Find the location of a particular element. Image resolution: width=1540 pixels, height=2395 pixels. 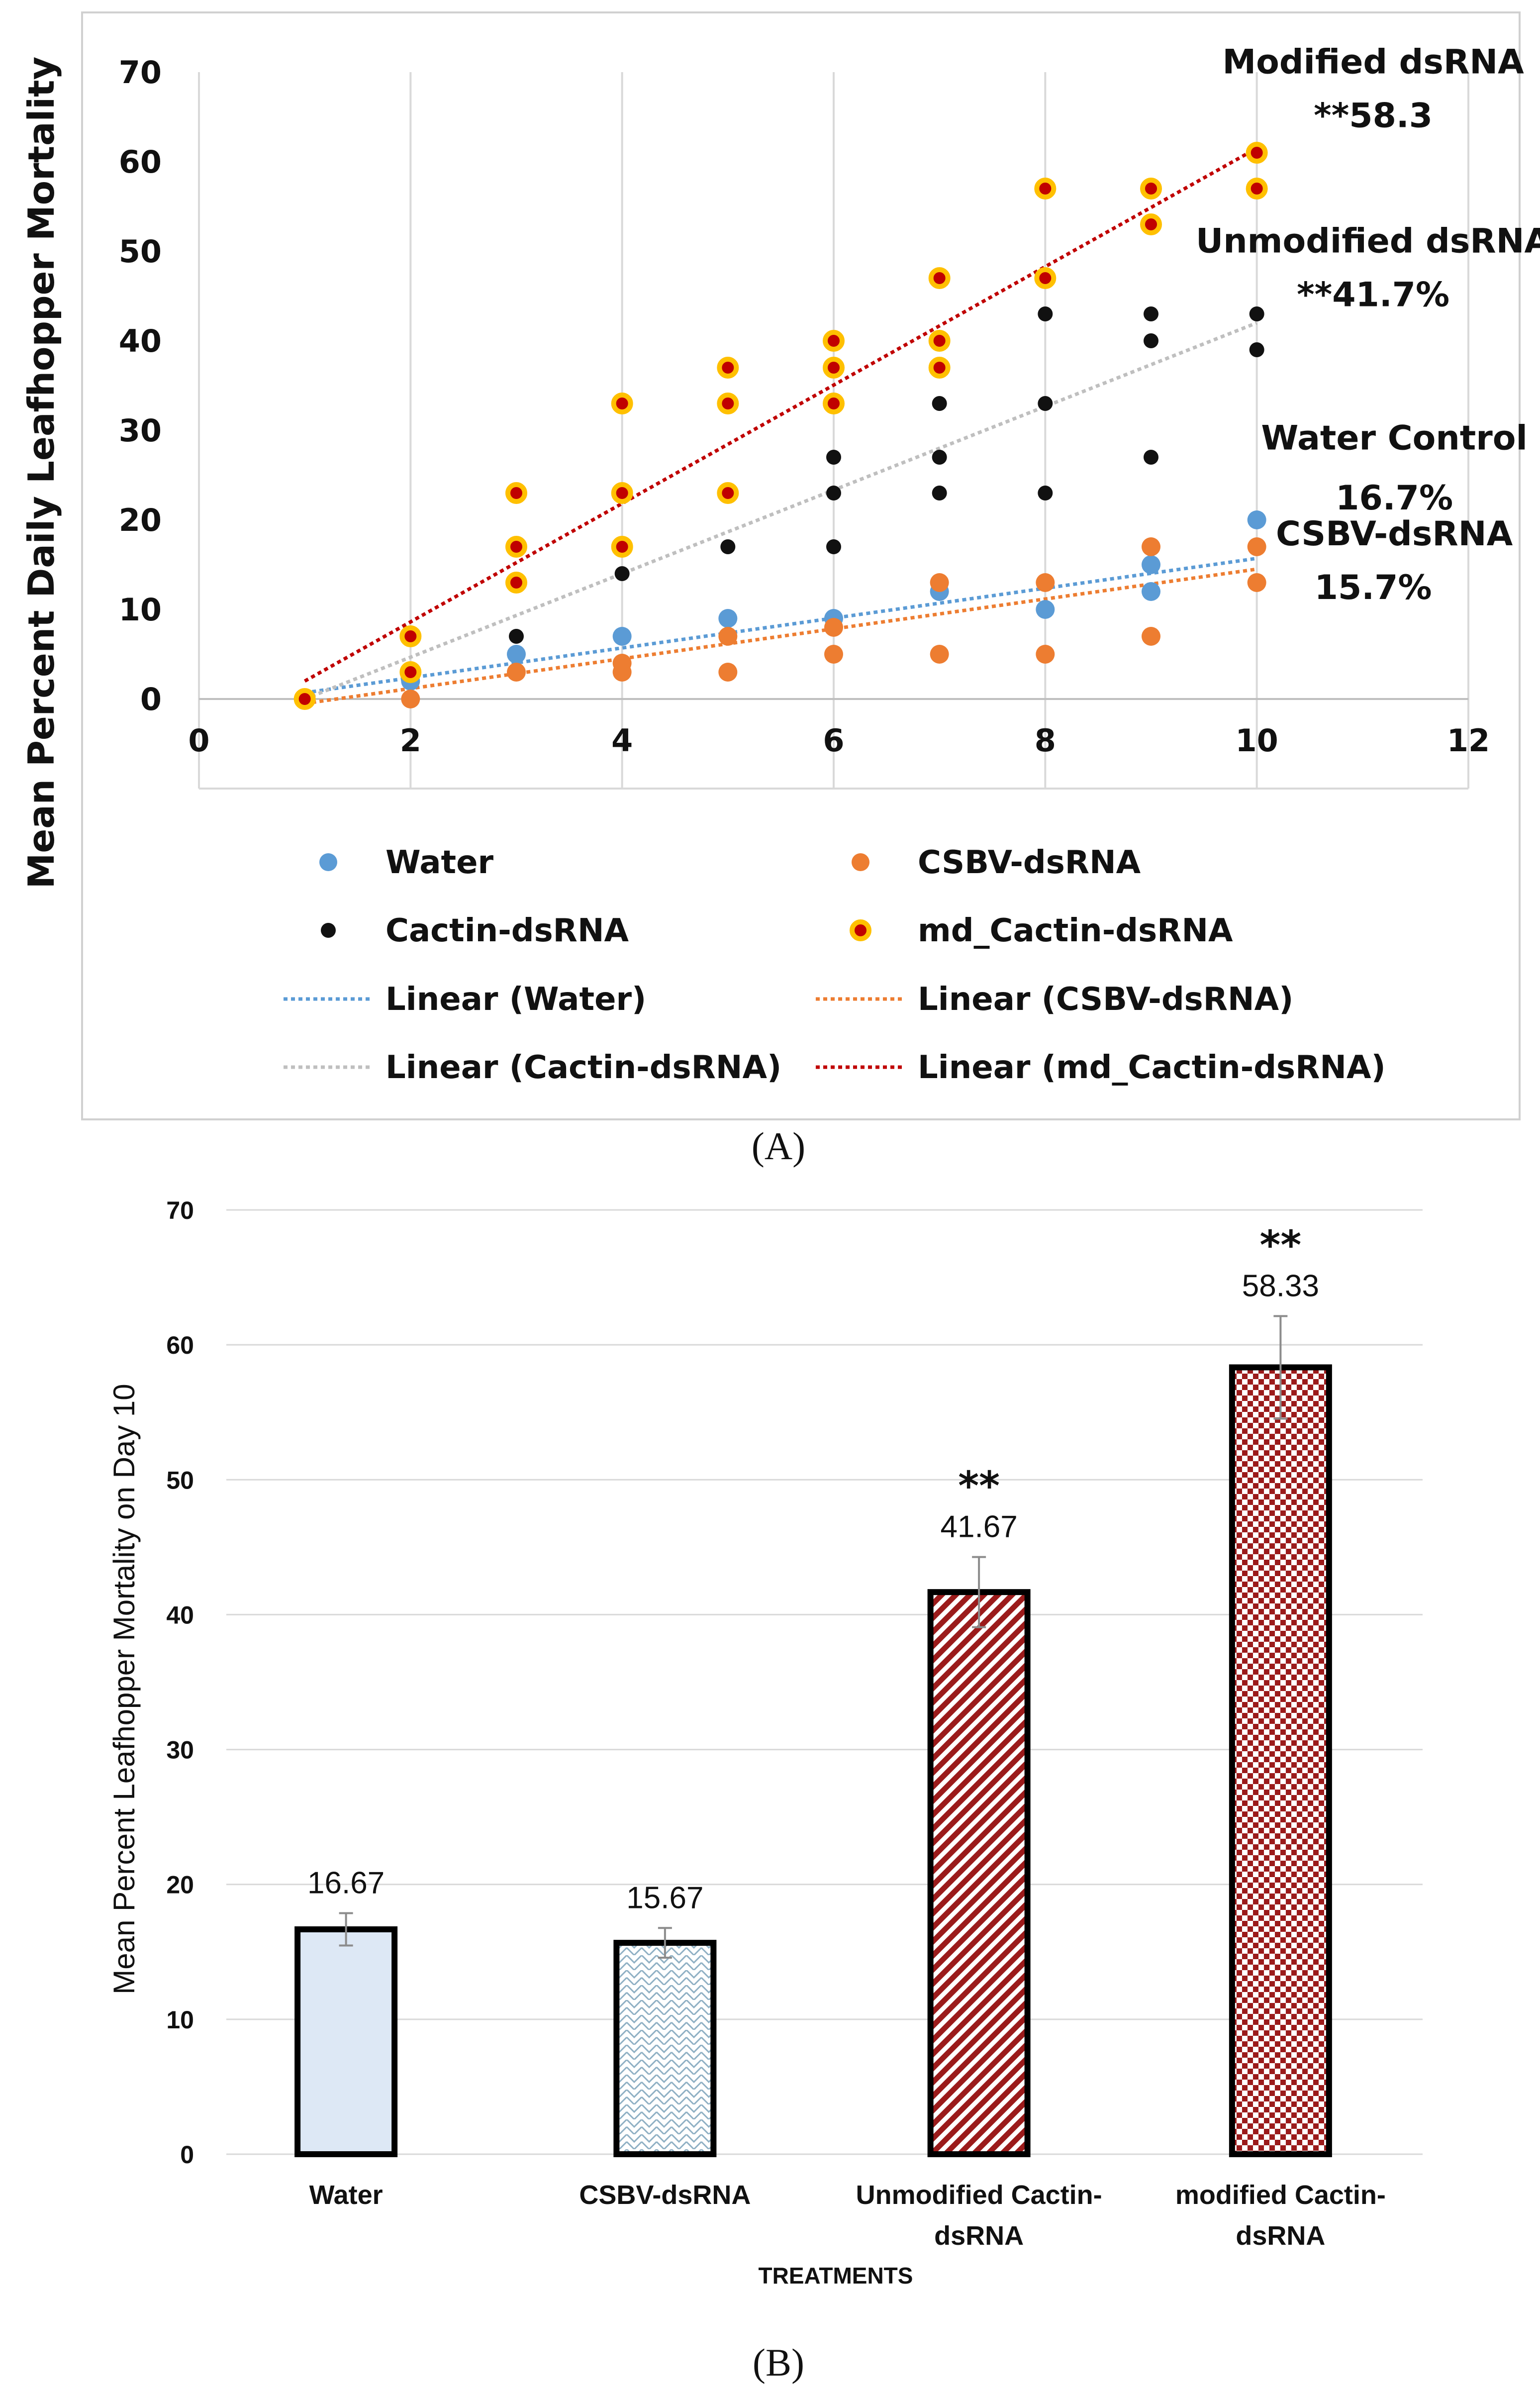

legend-marker-water is located at coordinates (328, 862).